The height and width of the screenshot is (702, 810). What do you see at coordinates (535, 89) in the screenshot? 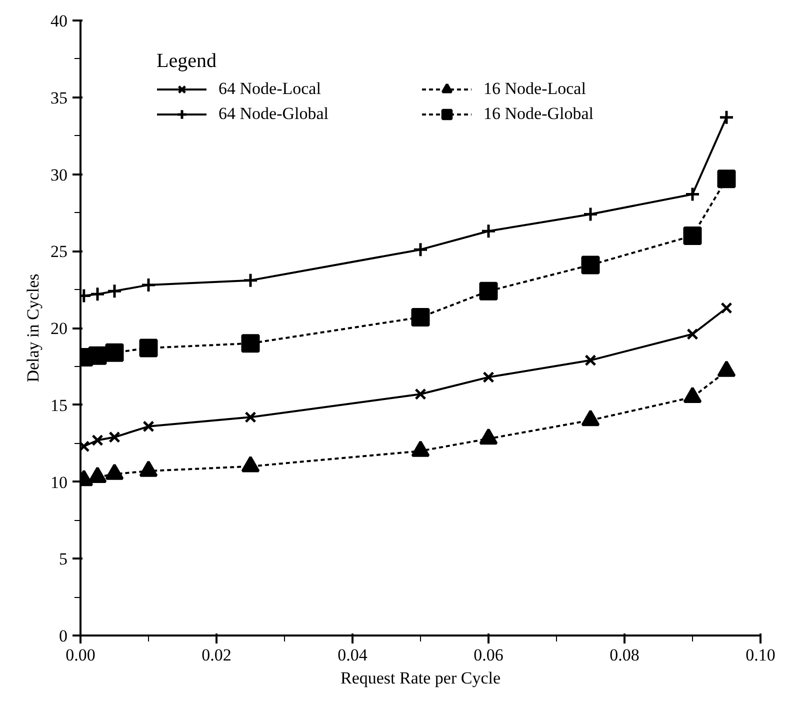
I see `legend-label: 16 Node-Local` at bounding box center [535, 89].